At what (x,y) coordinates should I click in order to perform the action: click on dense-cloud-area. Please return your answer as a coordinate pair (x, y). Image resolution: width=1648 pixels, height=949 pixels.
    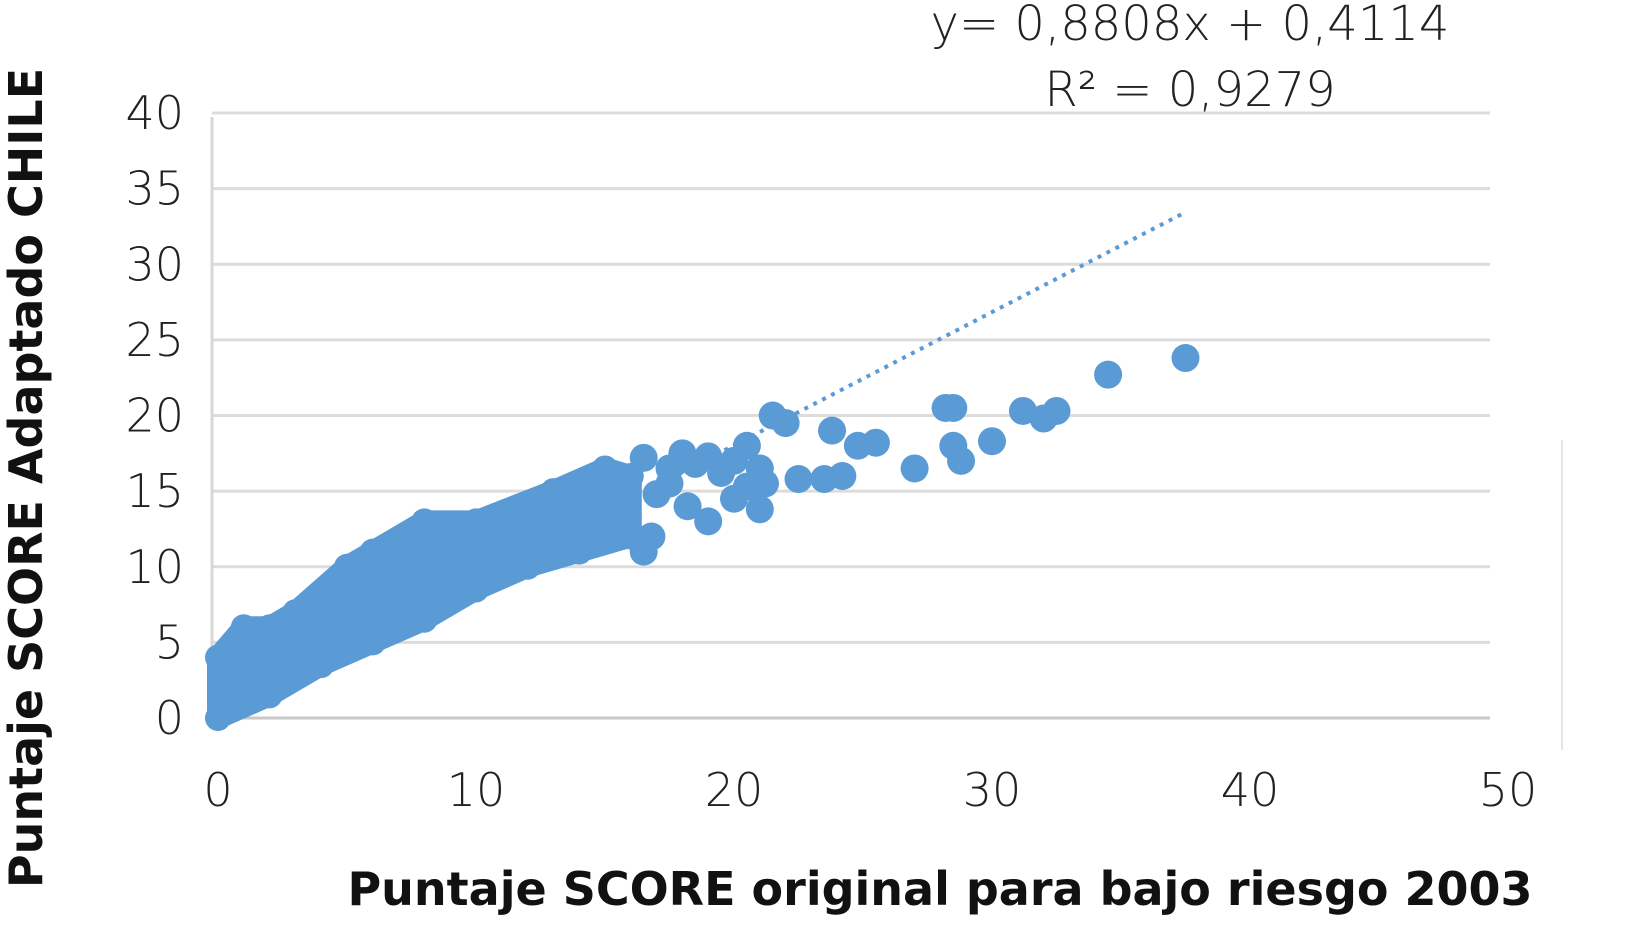
    Looking at the image, I should click on (424, 593).